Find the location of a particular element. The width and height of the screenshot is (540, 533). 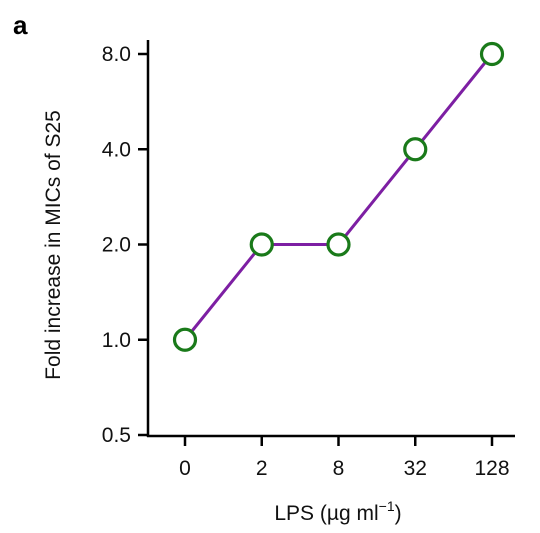

y-tick-label: 4.0 is located at coordinates (116, 149).